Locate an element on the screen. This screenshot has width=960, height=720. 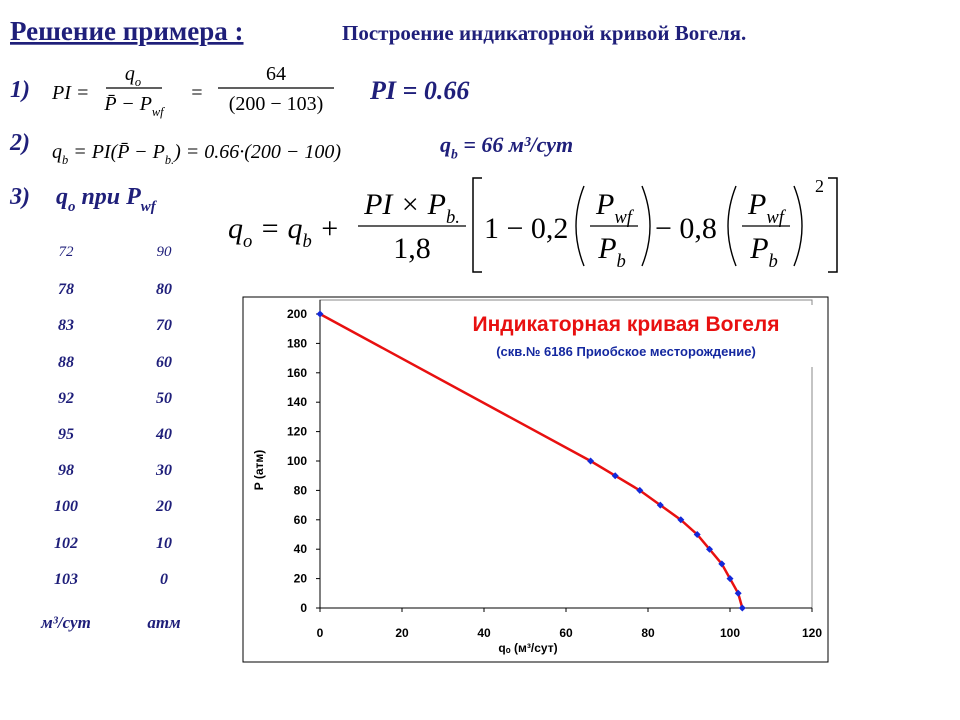
y-tick-label: 40 is located at coordinates (301, 549).